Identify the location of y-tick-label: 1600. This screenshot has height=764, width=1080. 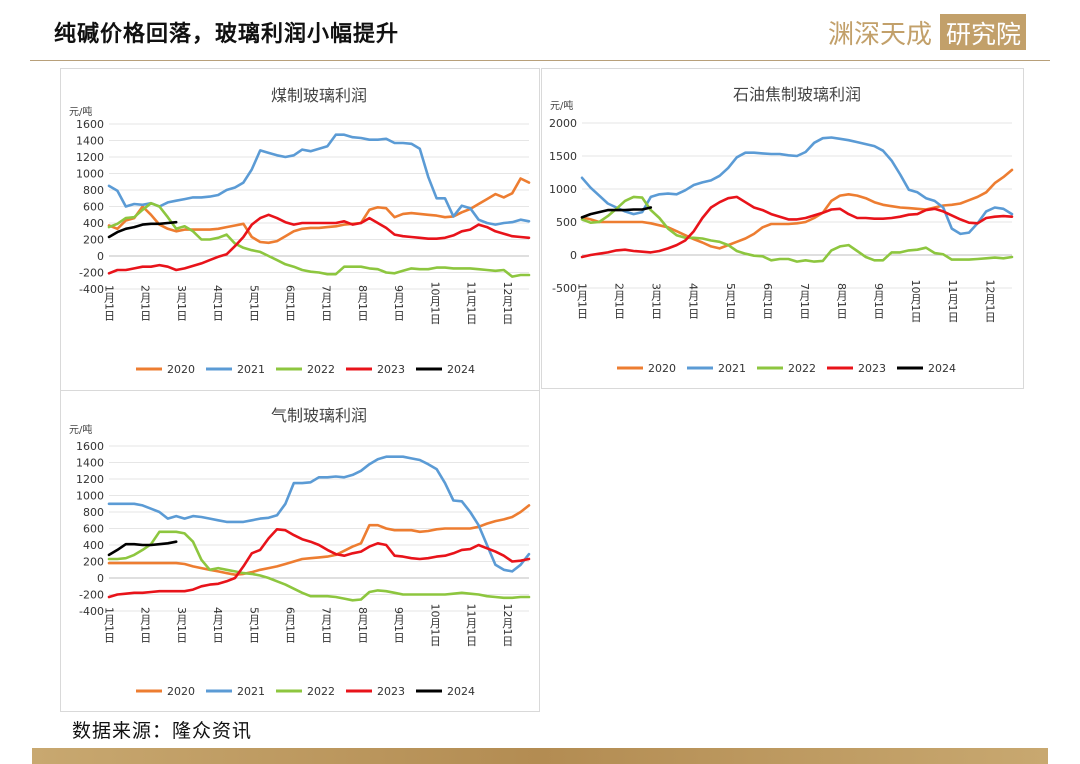
(90, 446).